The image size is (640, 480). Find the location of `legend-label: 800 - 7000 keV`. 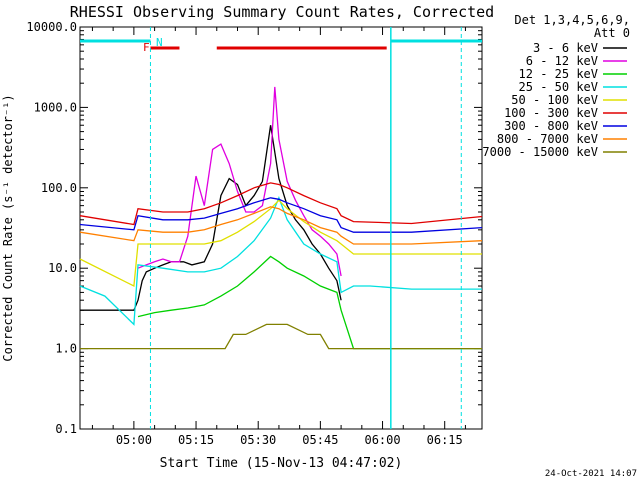

legend-label: 800 - 7000 keV is located at coordinates (547, 139).